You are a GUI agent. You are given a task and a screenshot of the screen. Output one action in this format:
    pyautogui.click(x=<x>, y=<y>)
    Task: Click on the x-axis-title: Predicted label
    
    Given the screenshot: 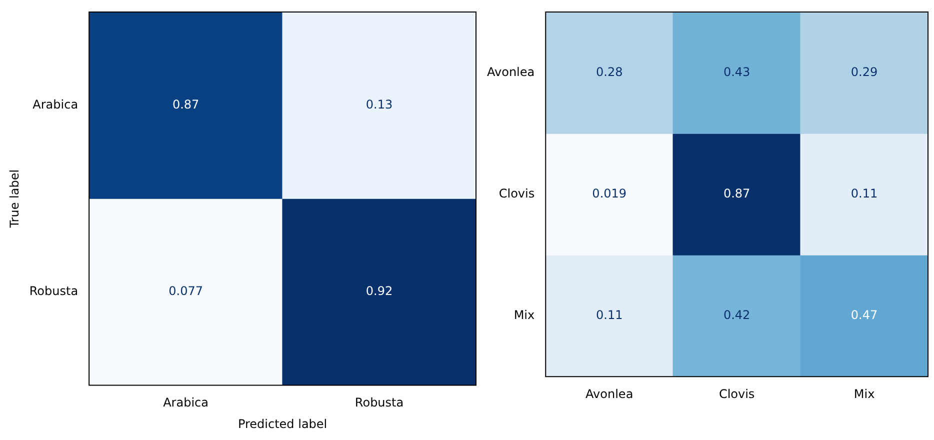 What is the action you would take?
    pyautogui.click(x=283, y=423)
    